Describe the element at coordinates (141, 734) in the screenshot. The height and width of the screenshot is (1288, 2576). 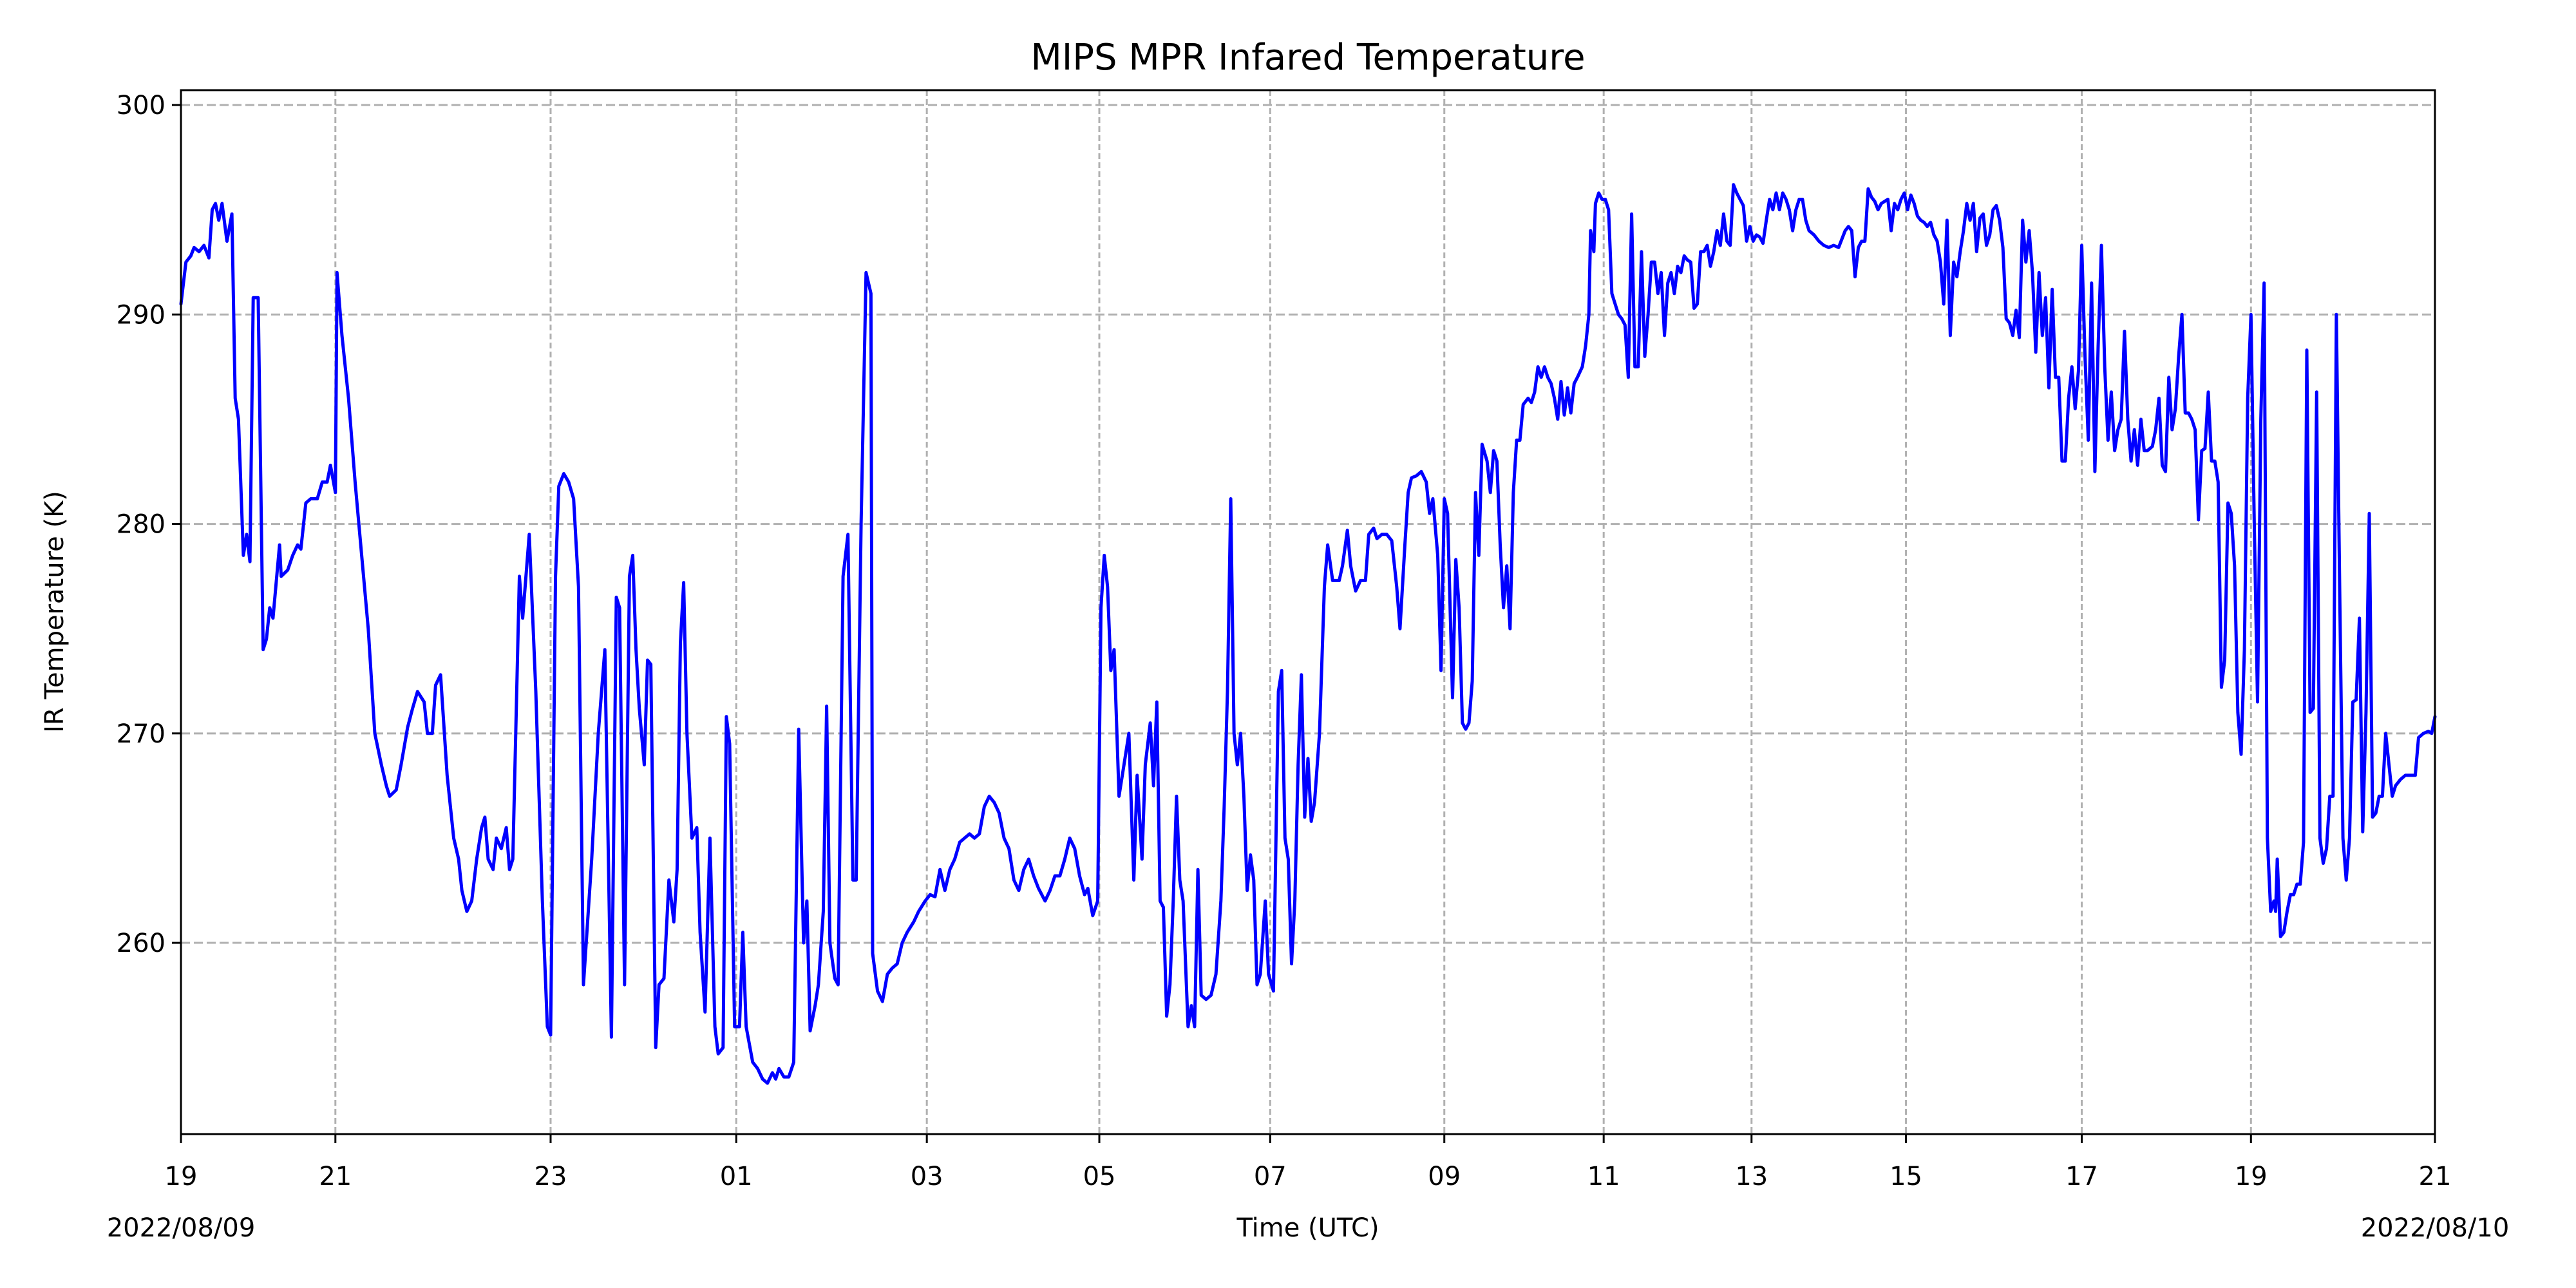
I see `y-tick-label: 270` at that location.